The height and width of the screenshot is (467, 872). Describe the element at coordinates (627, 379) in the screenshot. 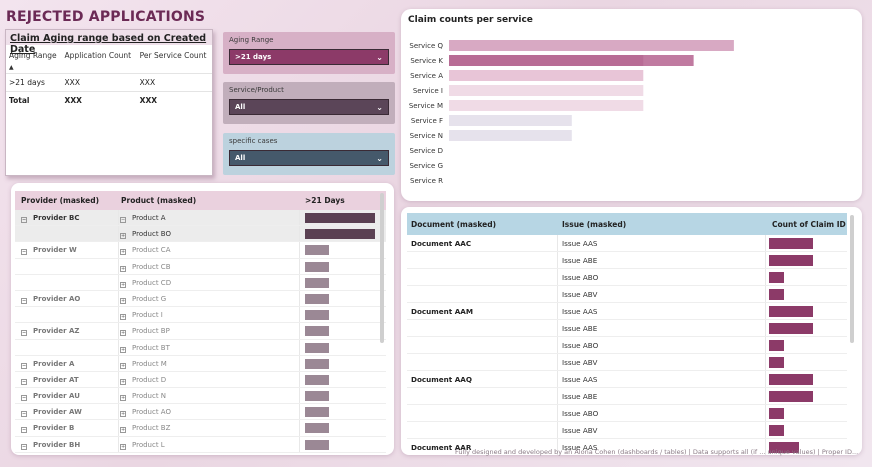

I see `table-row: Document AAQ Issue AAS` at that location.